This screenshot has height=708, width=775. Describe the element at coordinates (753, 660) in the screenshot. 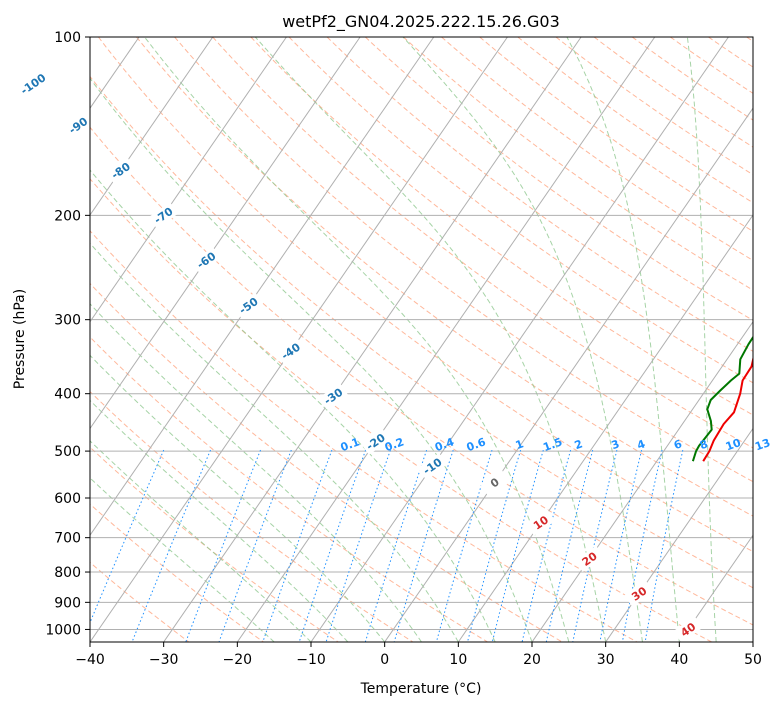

I see `x-tick-label: 50` at that location.